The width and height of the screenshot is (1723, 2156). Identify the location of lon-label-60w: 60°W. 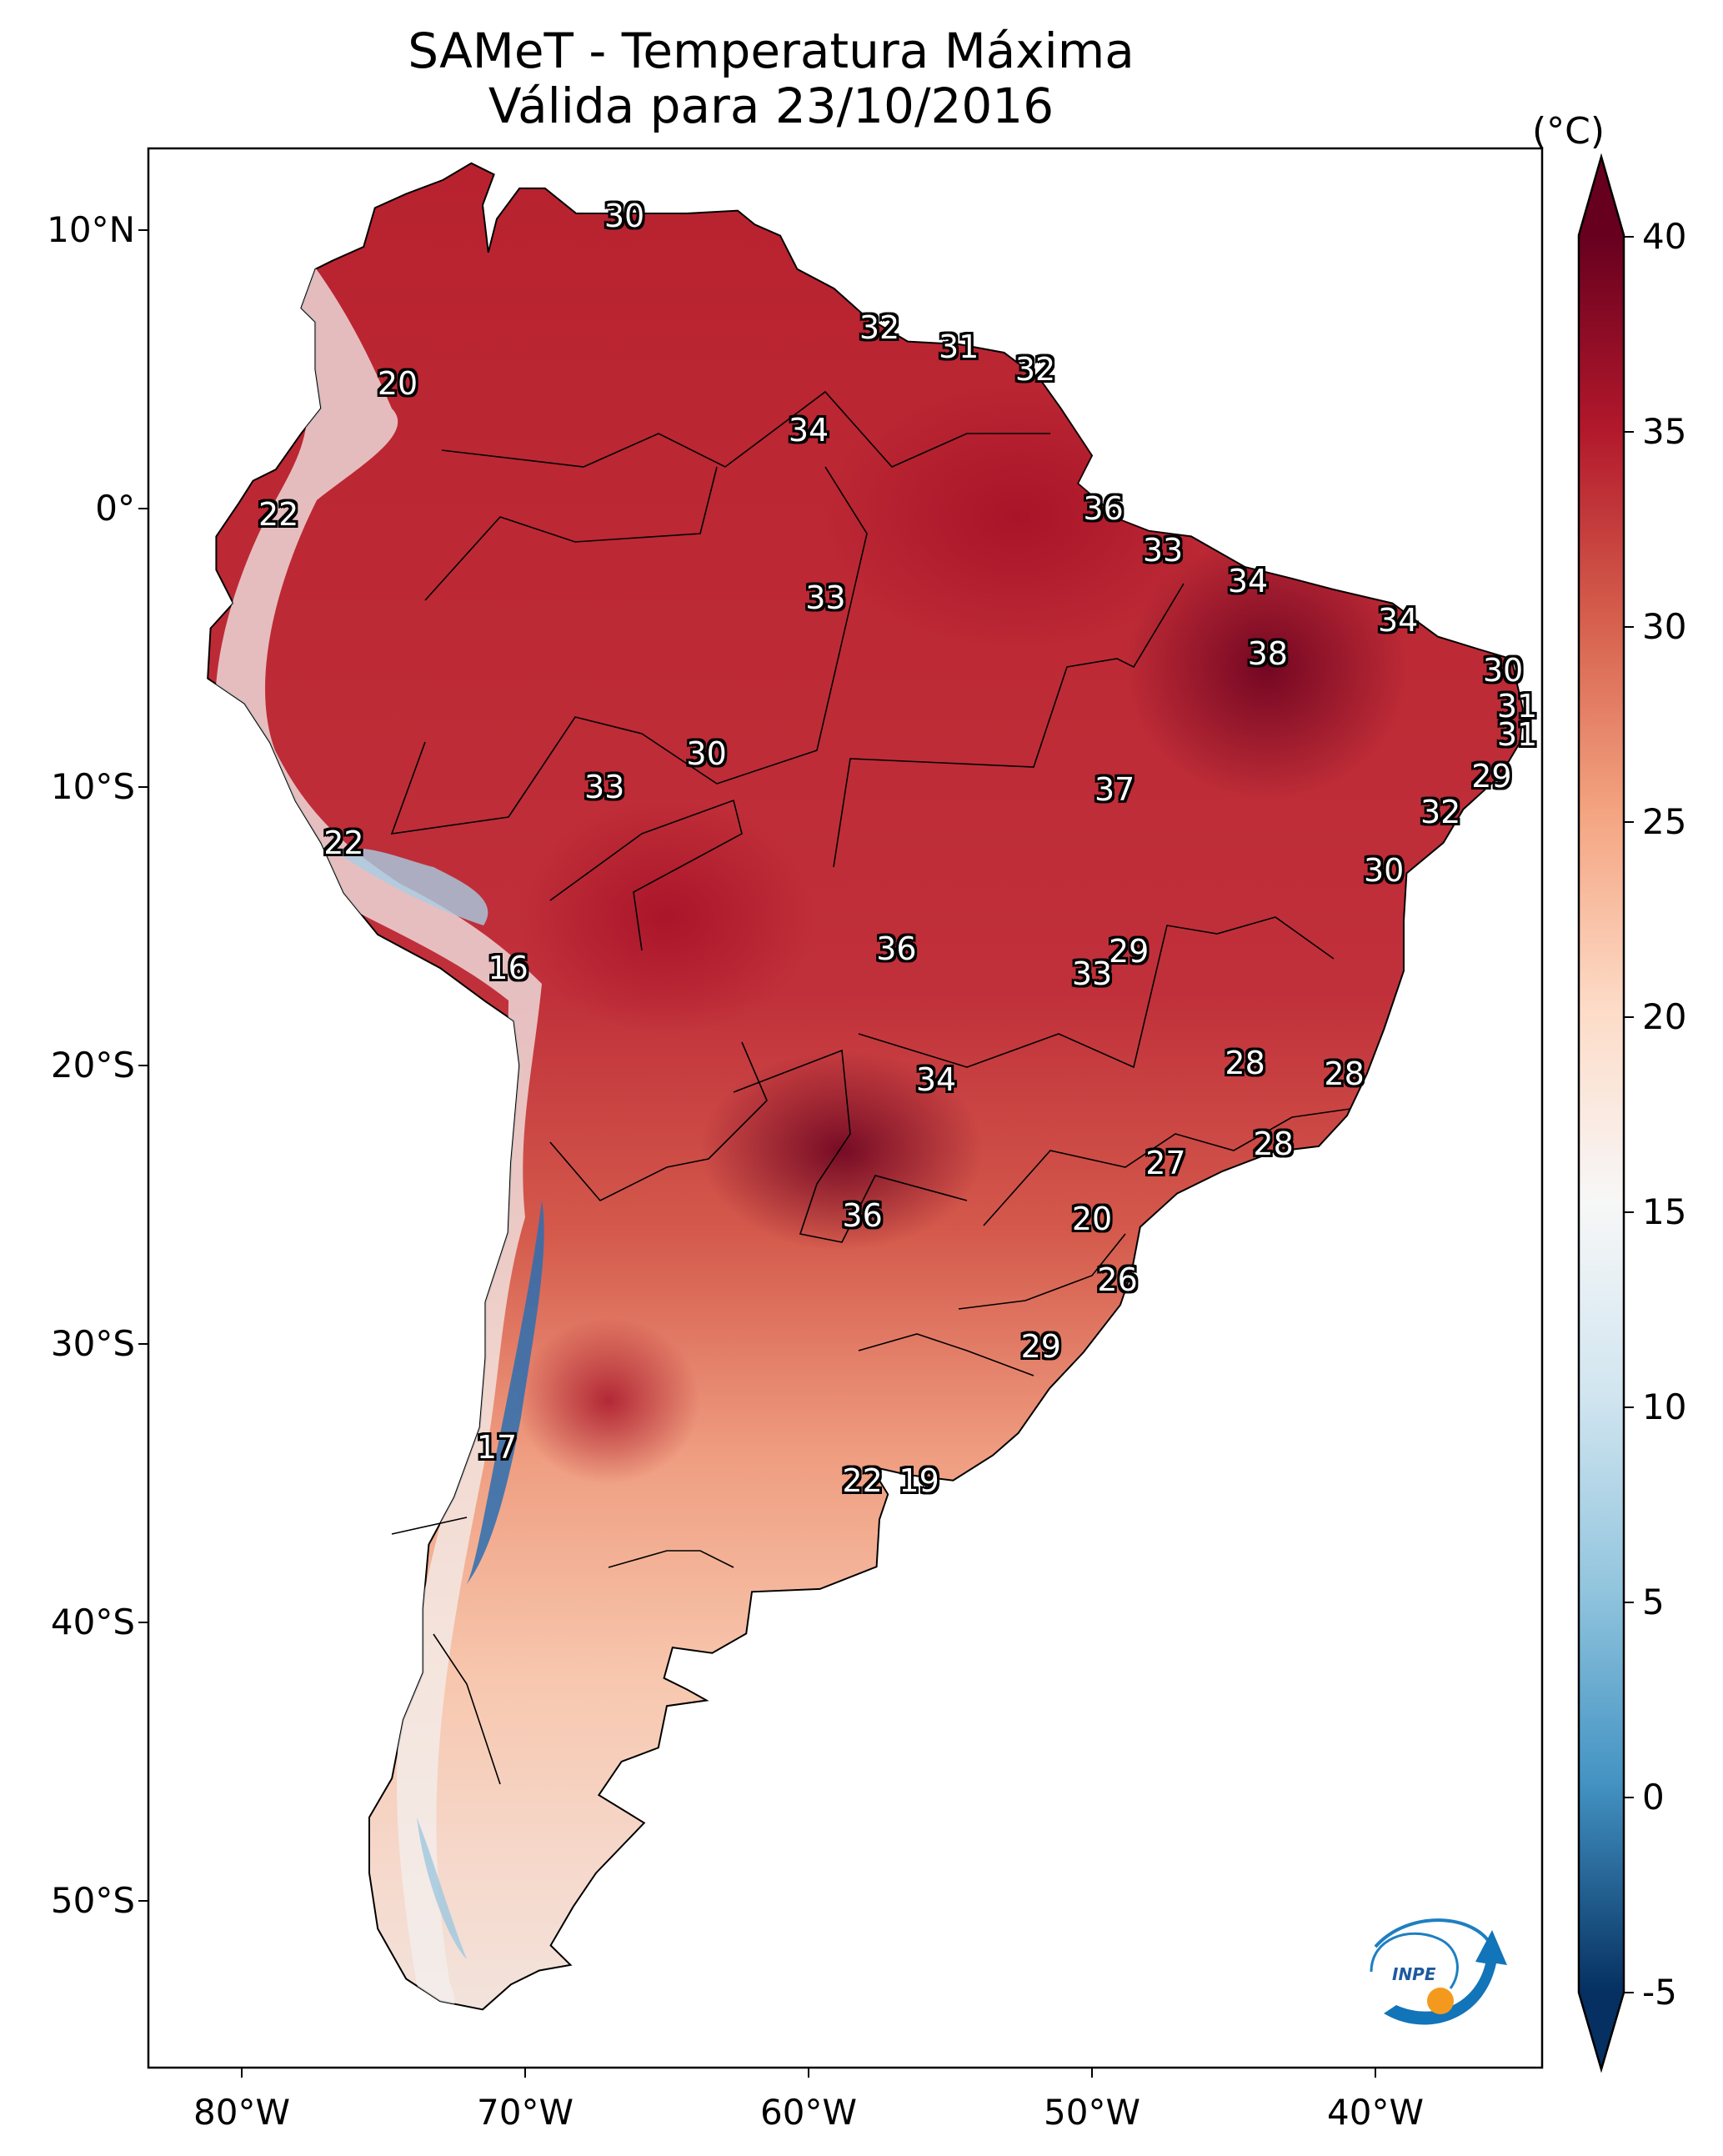
(809, 2112).